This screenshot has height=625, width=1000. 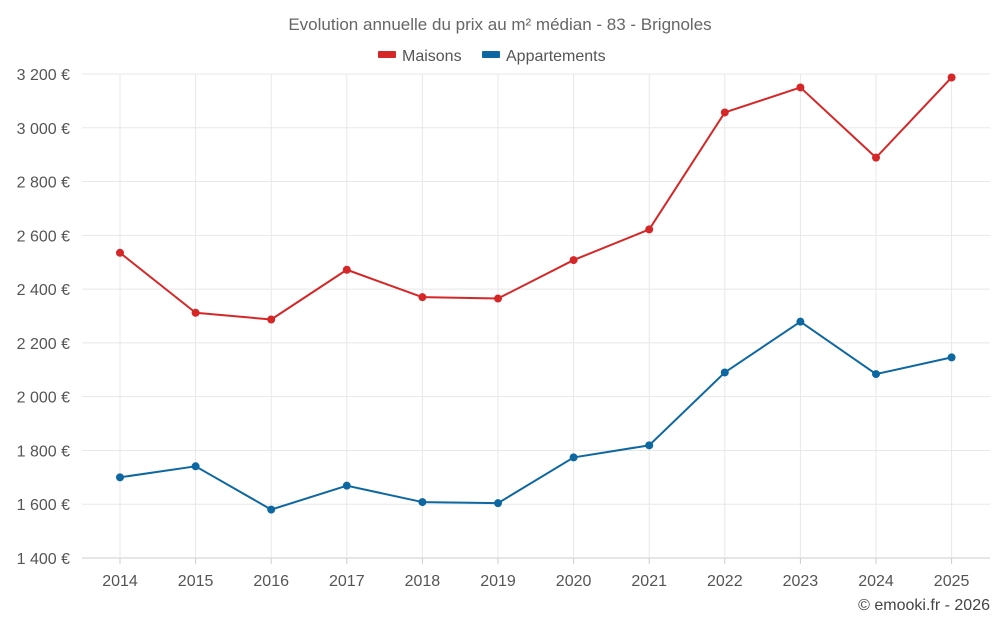 I want to click on data-point-appartements-2019, so click(x=498, y=503).